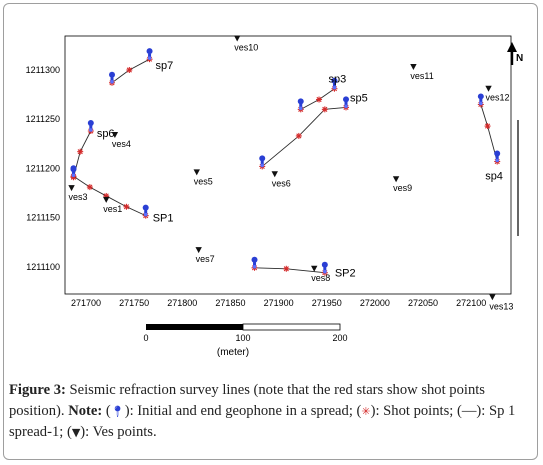 This screenshot has width=543, height=465. I want to click on caption-note-label: Note:, so click(85, 410).